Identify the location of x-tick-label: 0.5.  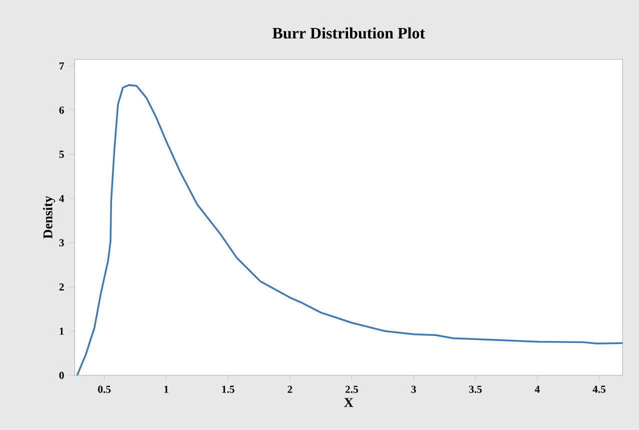
(104, 389).